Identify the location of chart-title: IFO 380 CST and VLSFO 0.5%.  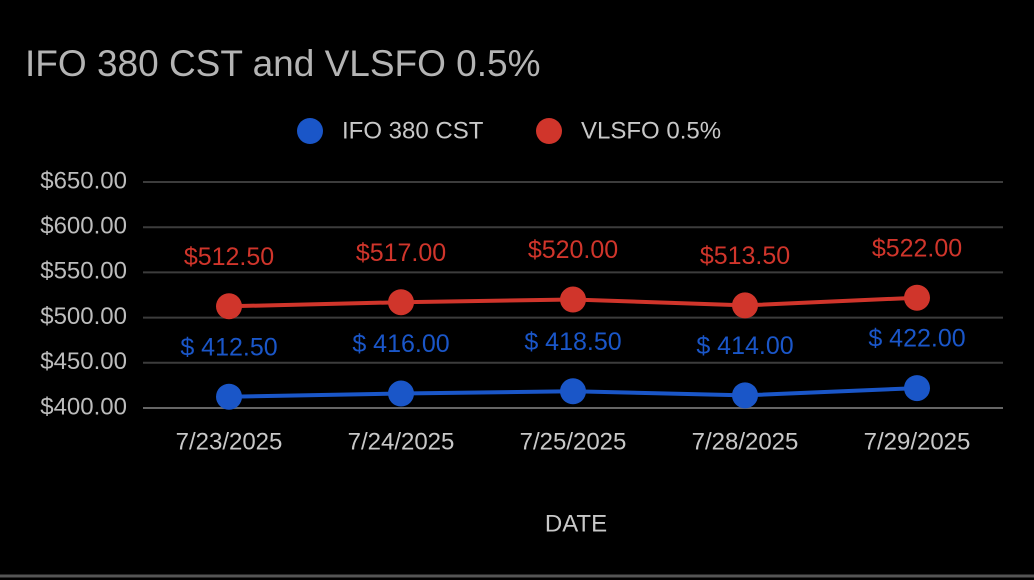
(283, 63).